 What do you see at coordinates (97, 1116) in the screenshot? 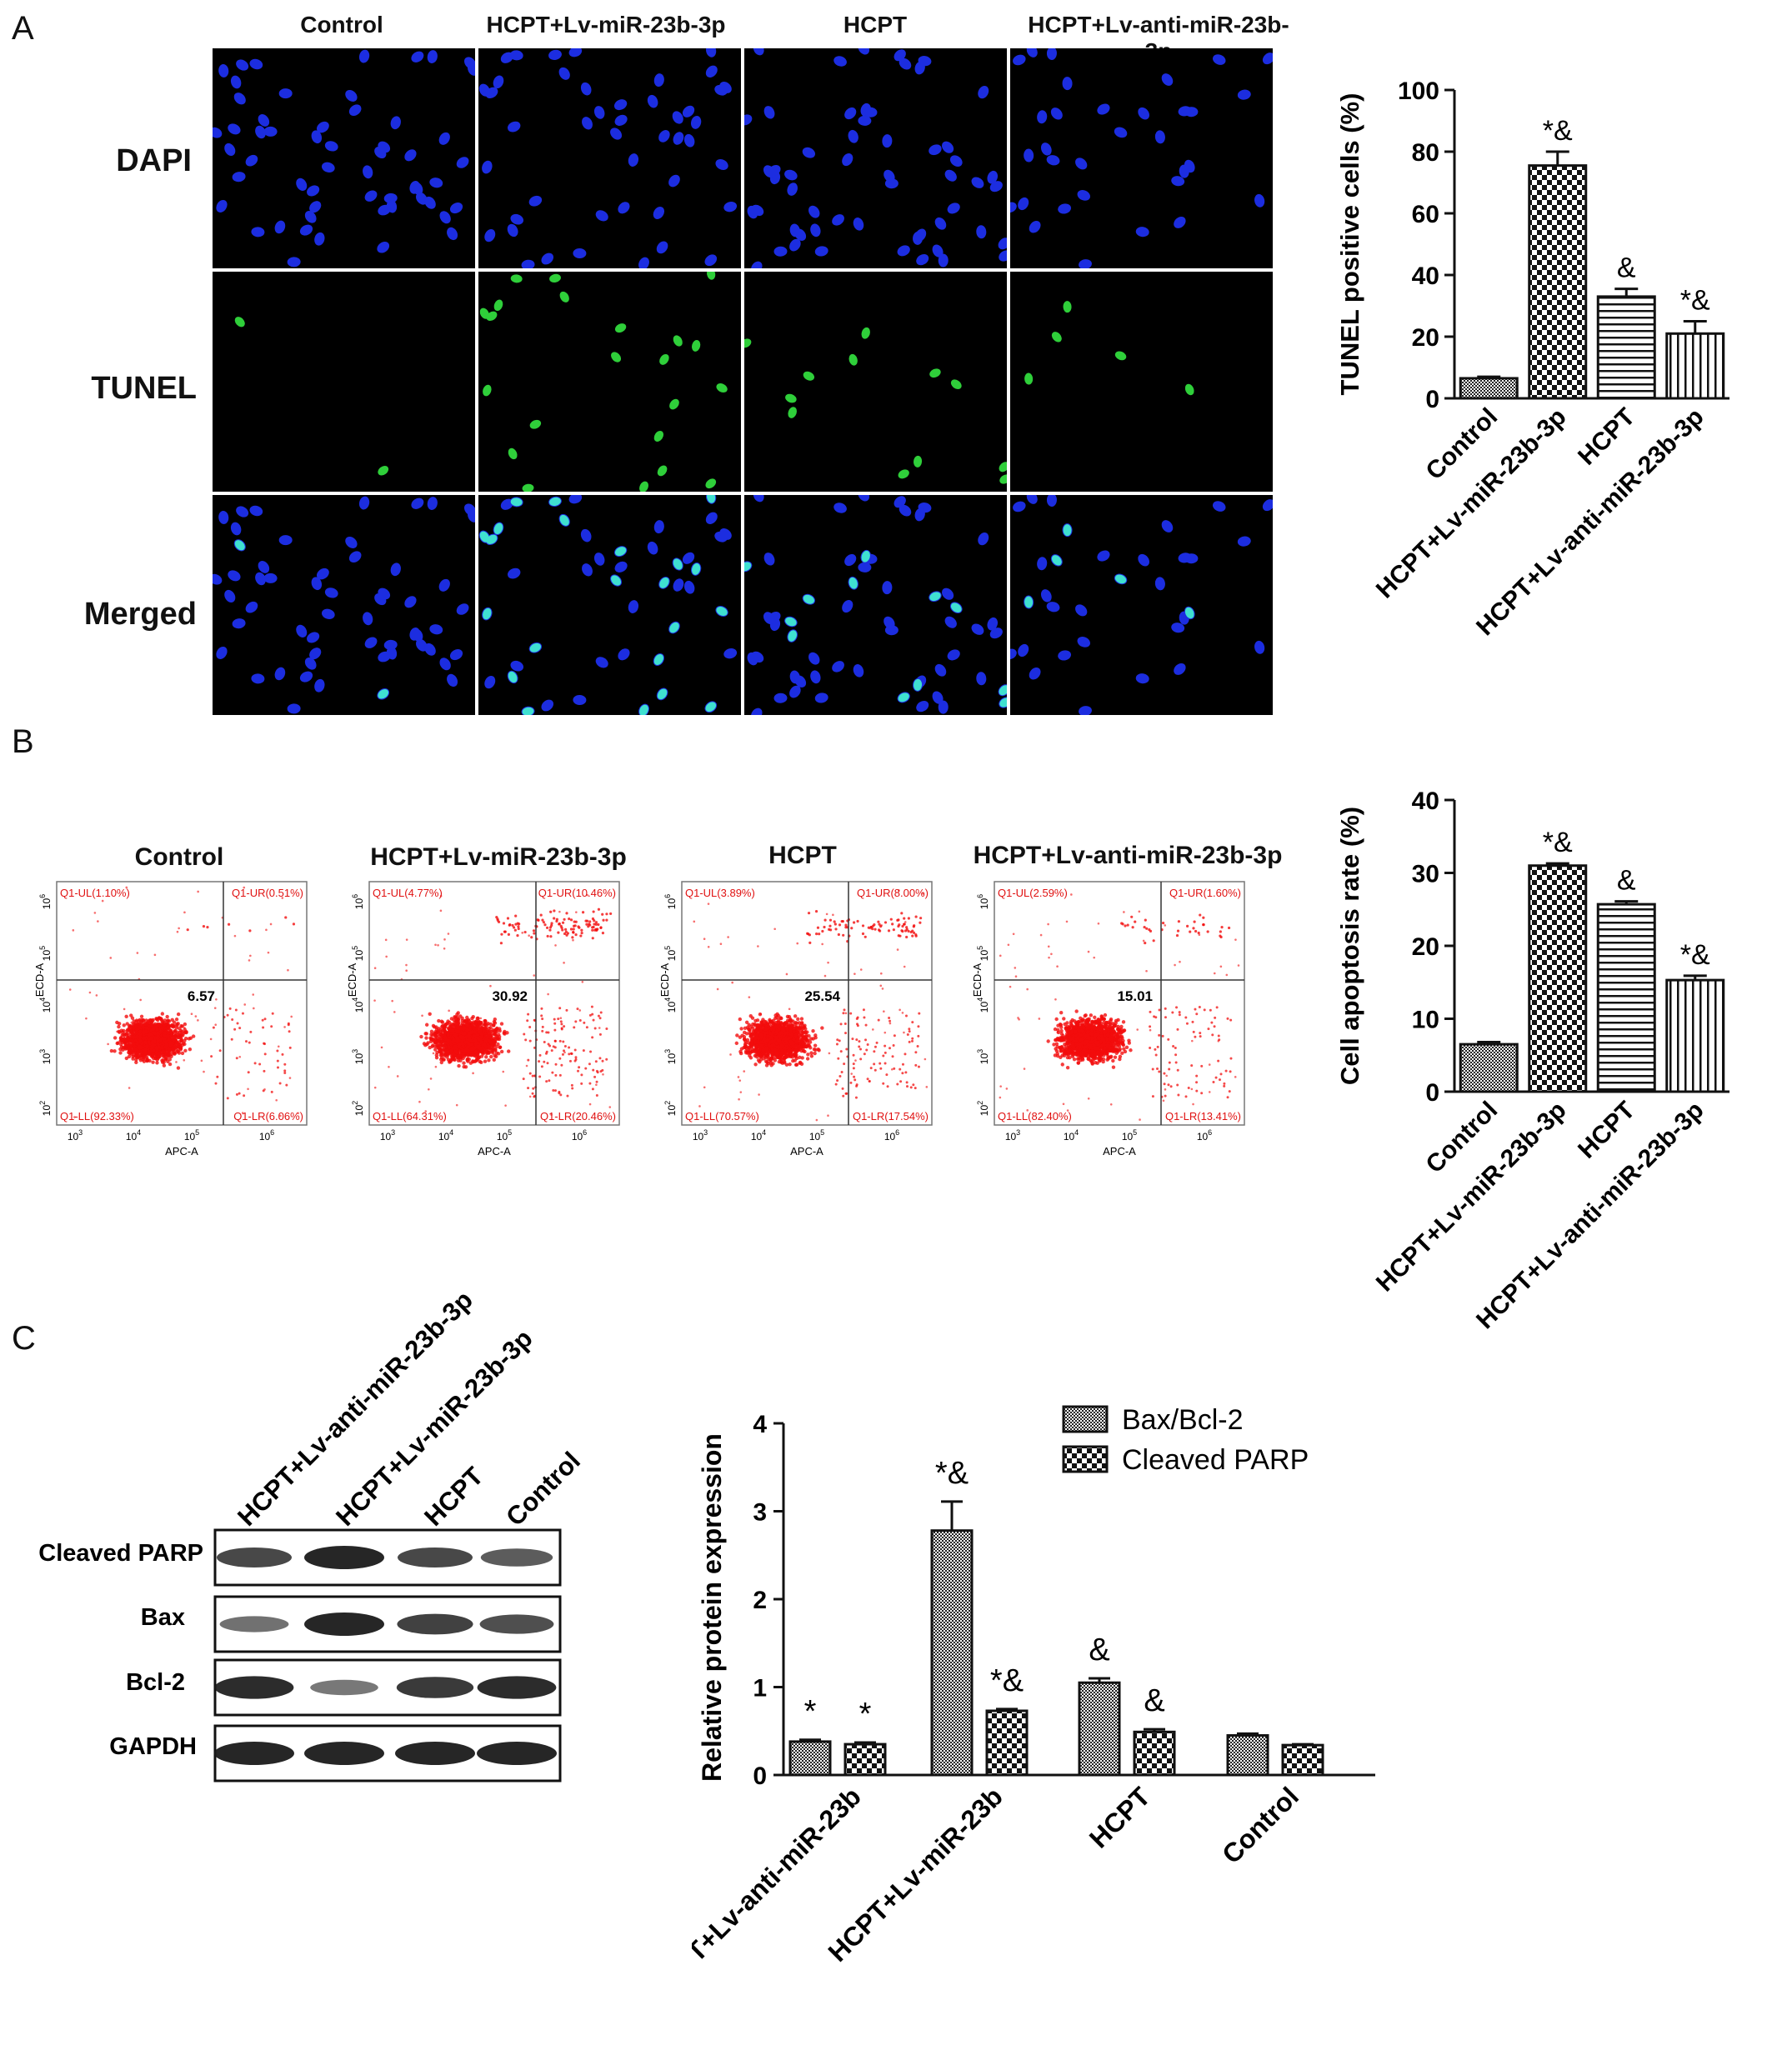
I see `quadrant-ll-label: Q1-LL(92.33%)` at bounding box center [97, 1116].